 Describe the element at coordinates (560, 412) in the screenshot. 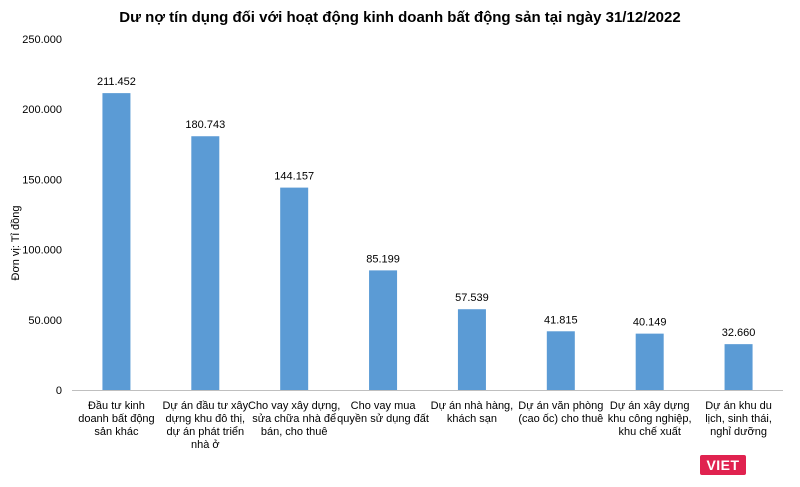

I see `x-tick-label: Dự án văn phòng (cao ốc) cho thuê` at that location.